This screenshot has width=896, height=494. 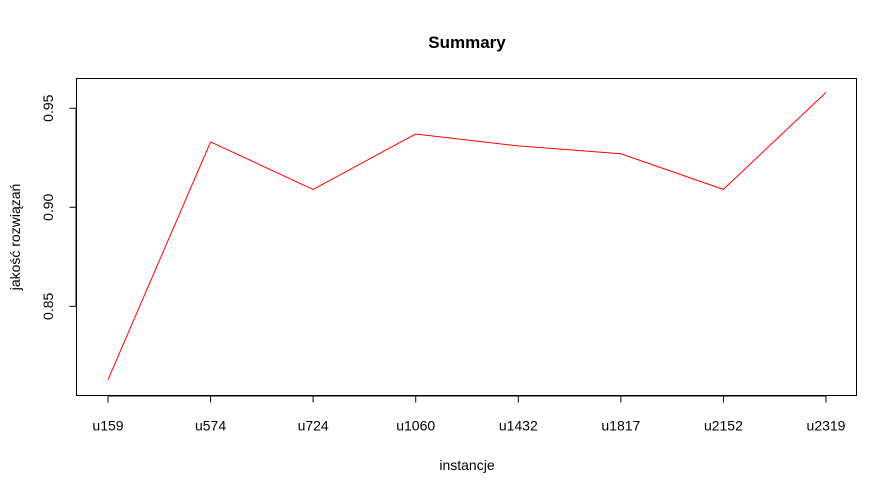 I want to click on chart-title: Summary, so click(x=467, y=42).